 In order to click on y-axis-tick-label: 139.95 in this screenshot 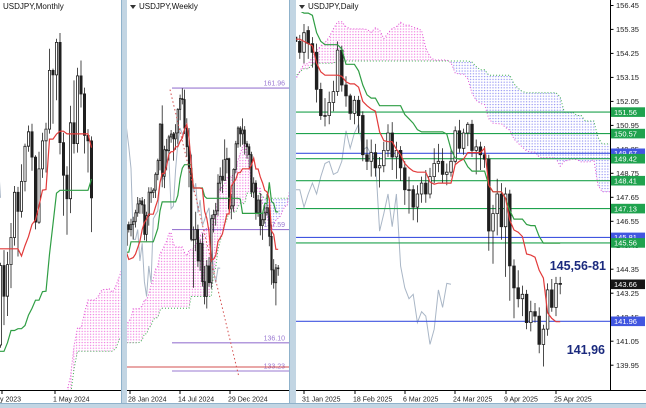, I will do `click(627, 365)`.